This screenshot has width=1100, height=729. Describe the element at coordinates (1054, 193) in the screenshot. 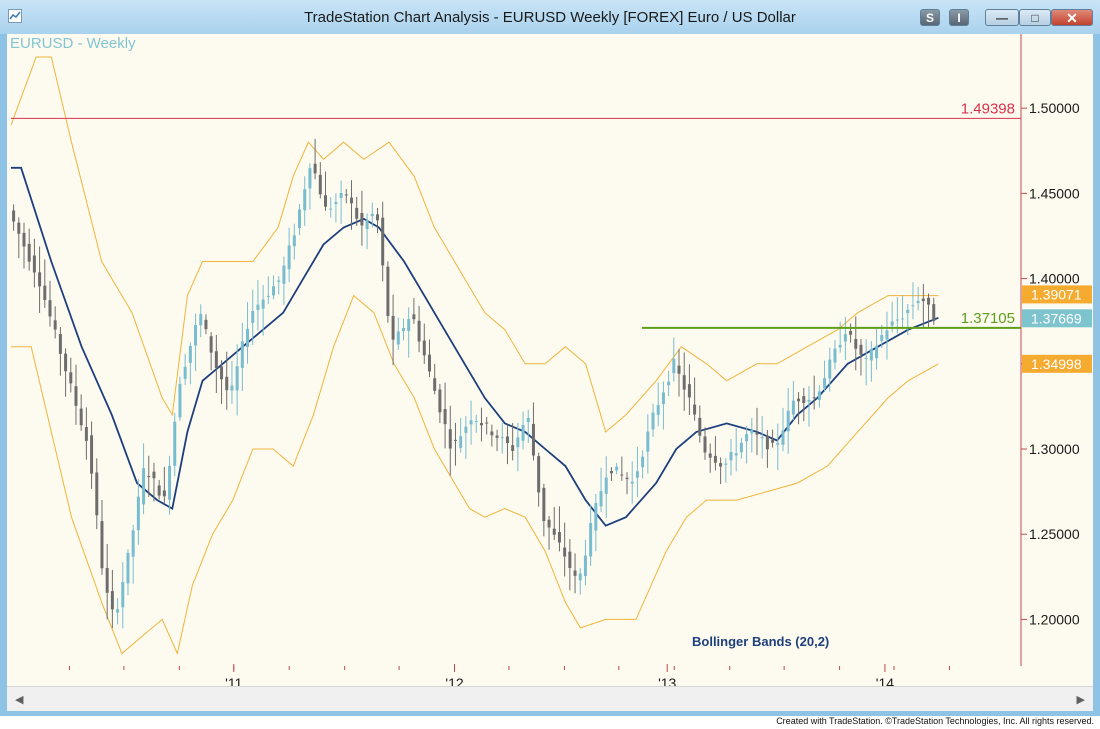

I see `y-tick-label: 1.45000` at that location.